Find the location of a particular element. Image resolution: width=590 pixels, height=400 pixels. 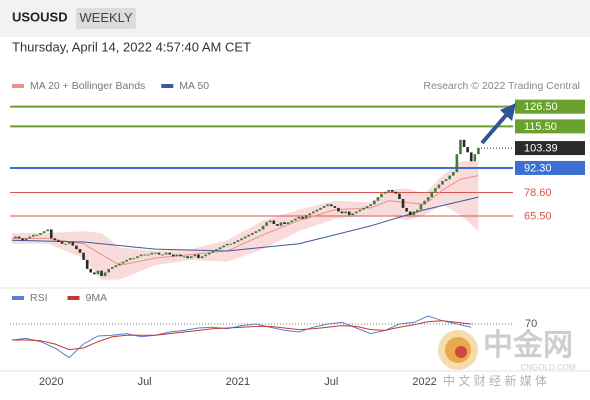

watermark: 中金网 CNGOLD.COM 中 文 财 经 新 媒 体 is located at coordinates (507, 358).